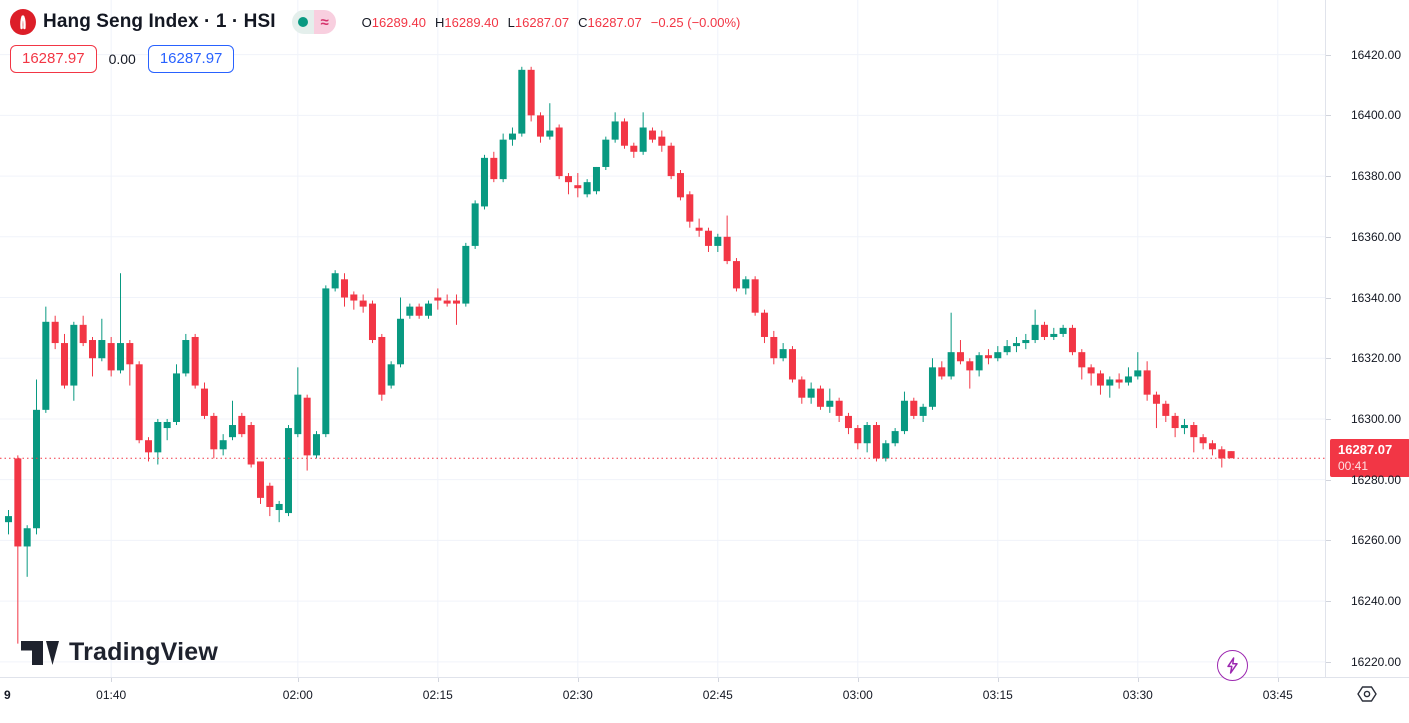 Image resolution: width=1409 pixels, height=723 pixels. Describe the element at coordinates (1353, 466) in the screenshot. I see `bar-countdown: 00:41` at that location.